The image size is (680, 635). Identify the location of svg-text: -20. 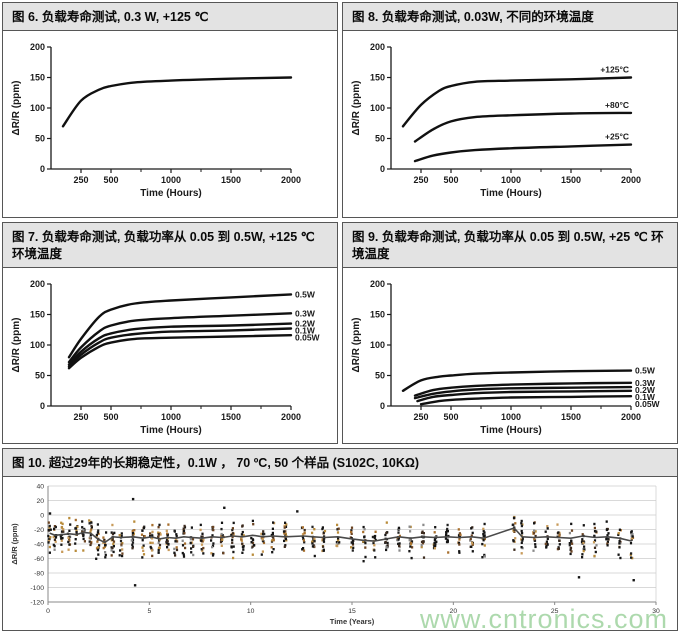
(39, 530).